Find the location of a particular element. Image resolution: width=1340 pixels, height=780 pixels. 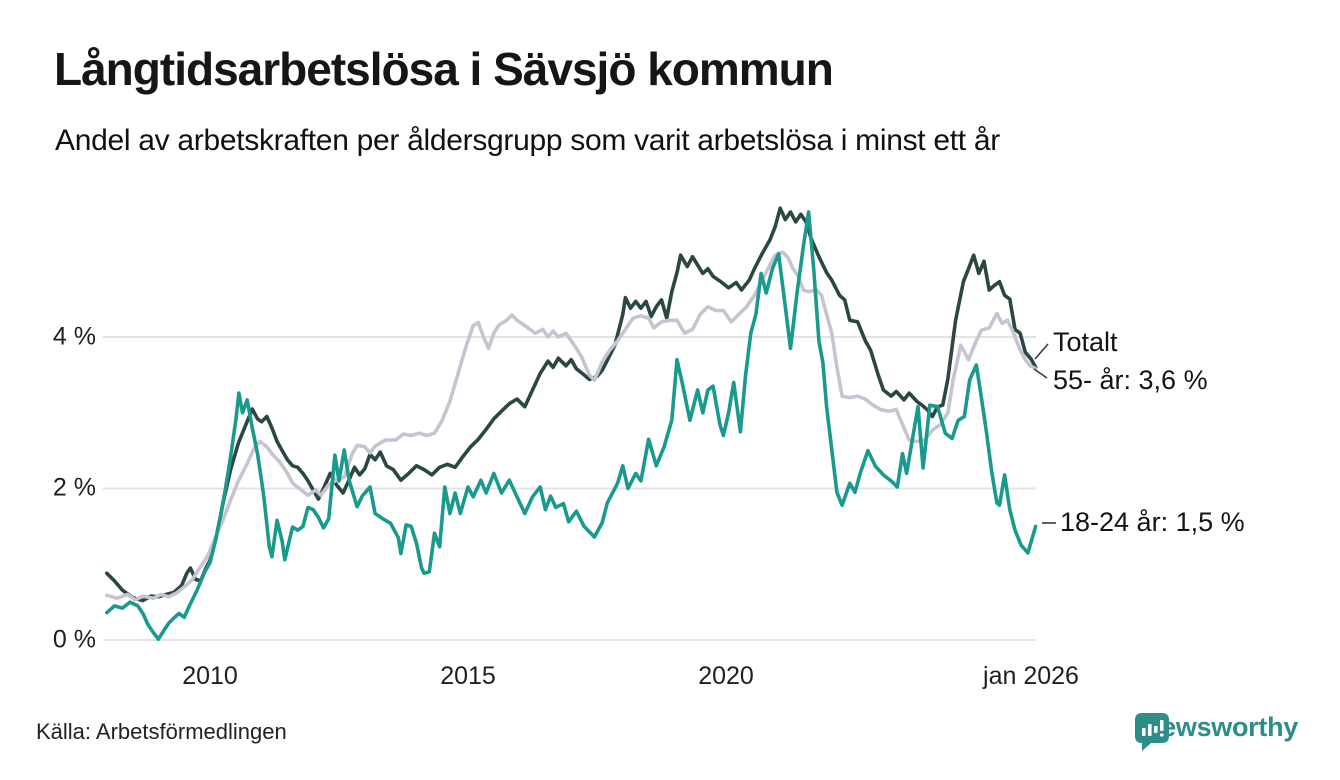

older-connector-line is located at coordinates (1040, 373).